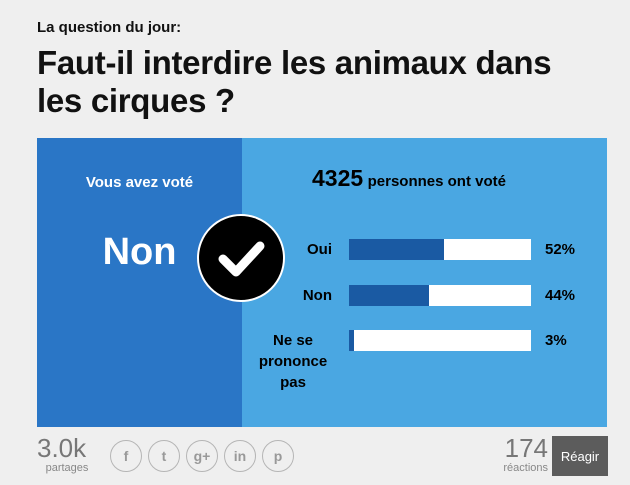  I want to click on option-percent-oui: 52%, so click(560, 249).